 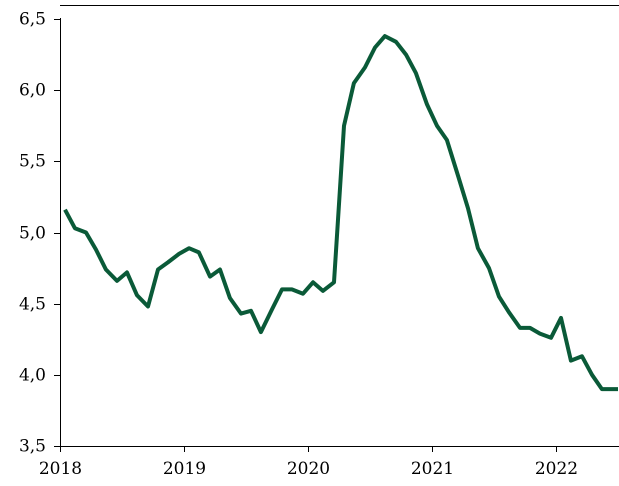 I want to click on x-tick-label: 2020, so click(x=308, y=469).